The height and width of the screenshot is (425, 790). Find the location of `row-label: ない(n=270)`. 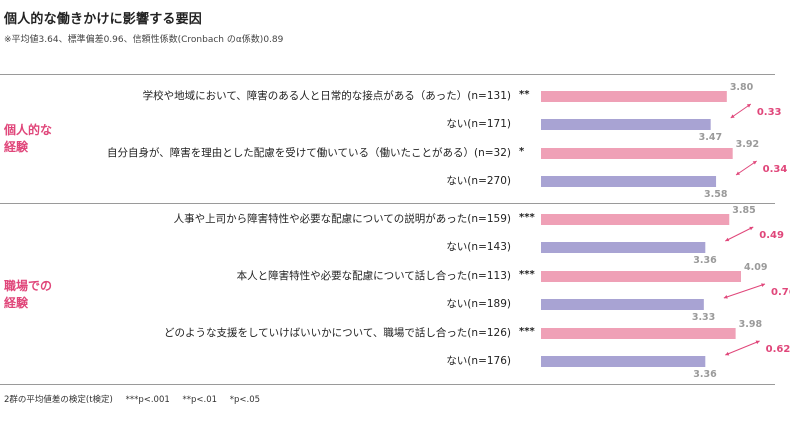

row-label: ない(n=270) is located at coordinates (478, 181).